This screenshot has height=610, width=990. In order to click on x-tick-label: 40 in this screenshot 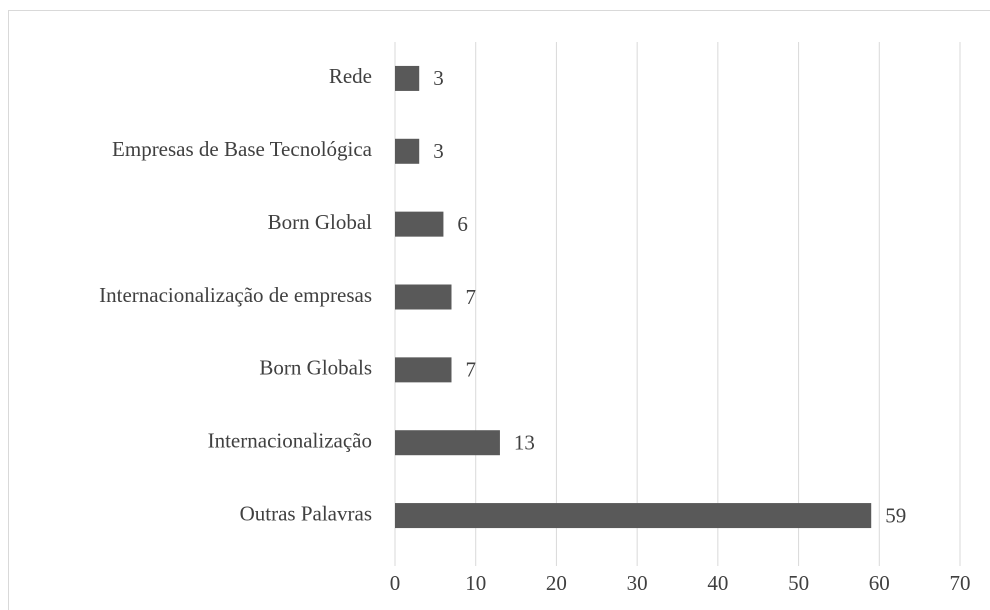, I will do `click(717, 583)`.